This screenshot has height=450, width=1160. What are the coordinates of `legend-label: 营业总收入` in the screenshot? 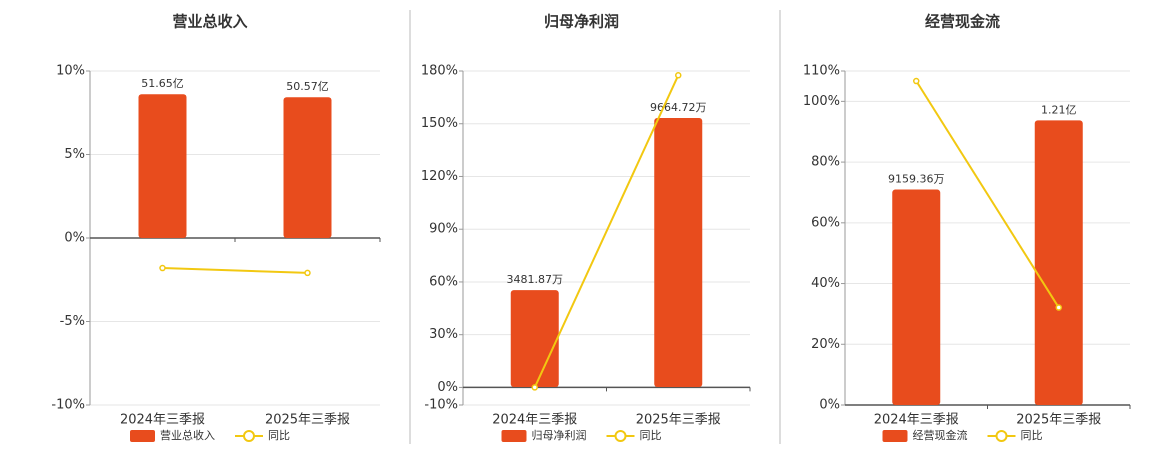 It's located at (187, 435).